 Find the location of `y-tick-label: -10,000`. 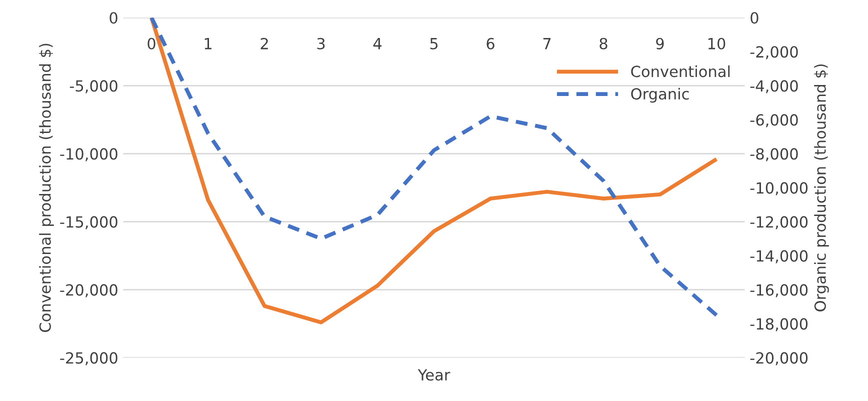

y-tick-label: -10,000 is located at coordinates (89, 155).